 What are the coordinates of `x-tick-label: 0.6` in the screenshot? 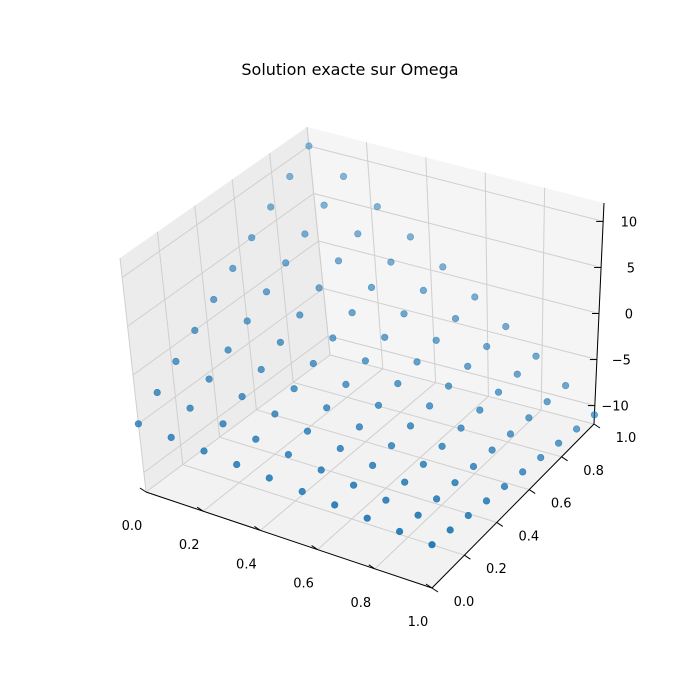 It's located at (303, 584).